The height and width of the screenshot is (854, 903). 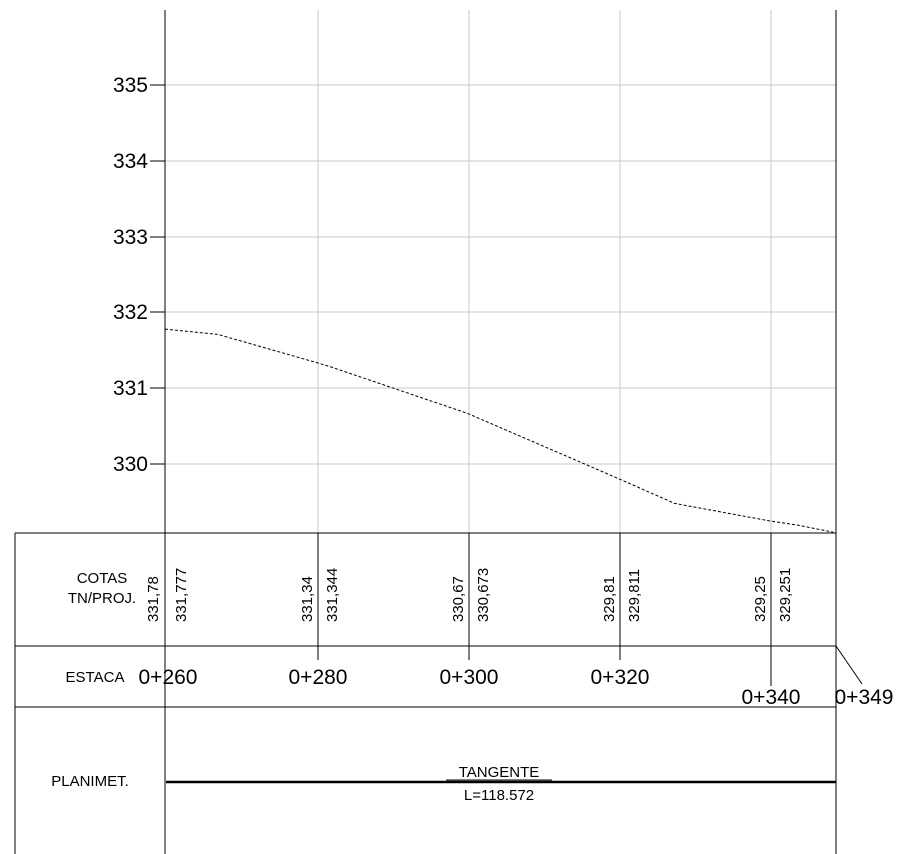 I want to click on cota-proj-value: 331,344, so click(x=332, y=595).